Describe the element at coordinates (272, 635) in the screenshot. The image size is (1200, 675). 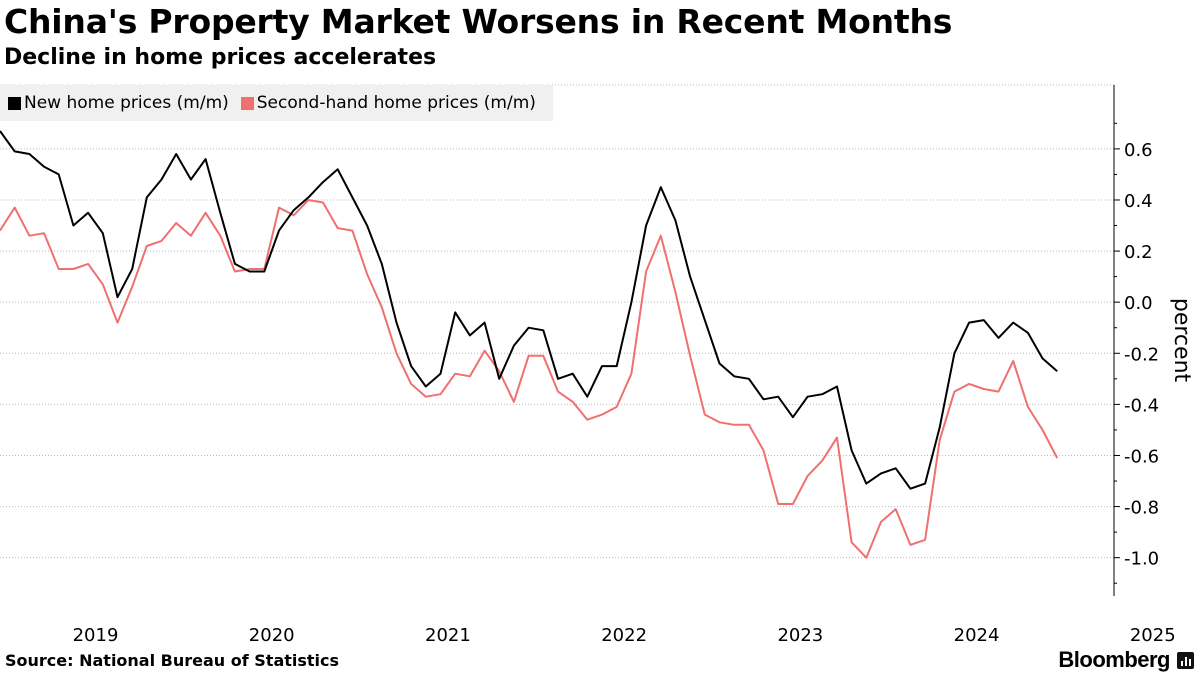
I see `x-tick-label: 2020` at that location.